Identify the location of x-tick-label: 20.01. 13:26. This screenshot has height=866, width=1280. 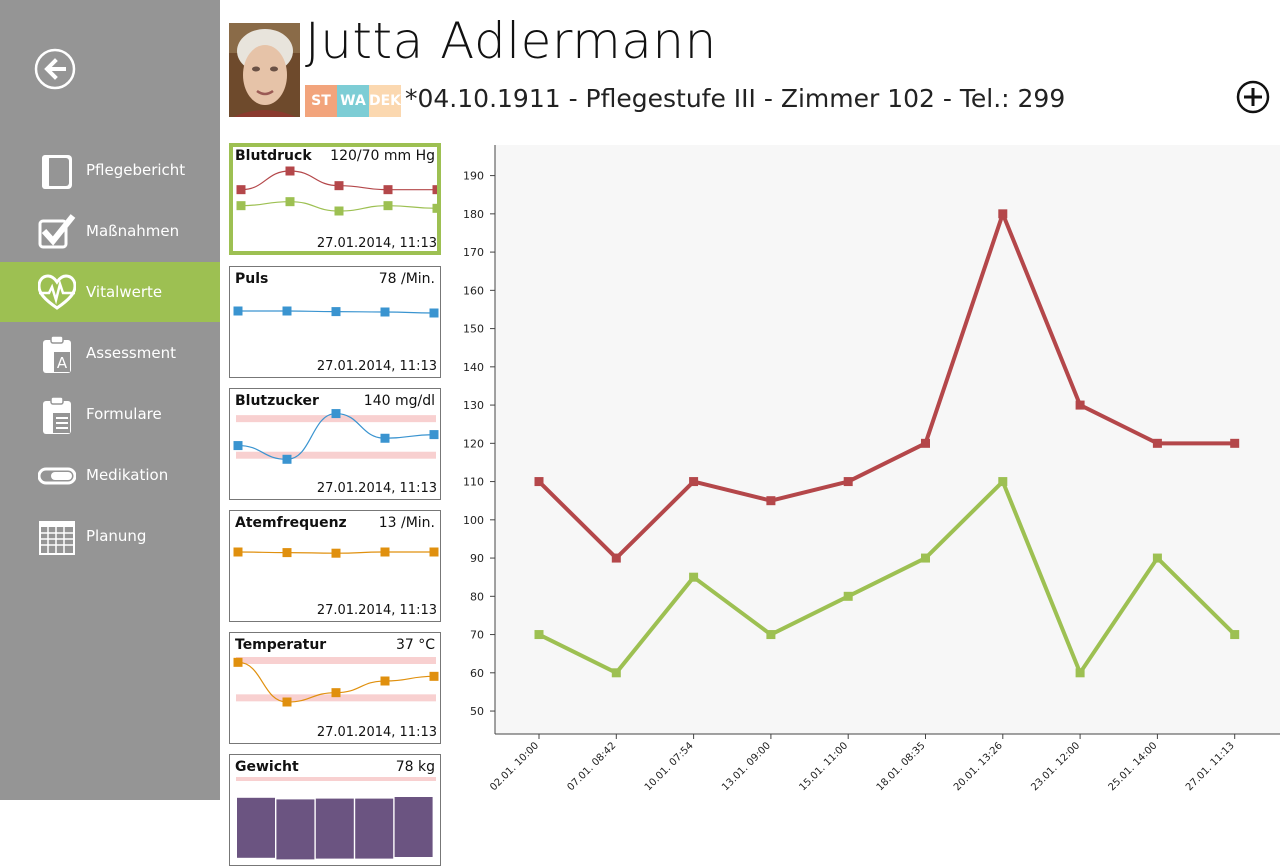
(978, 766).